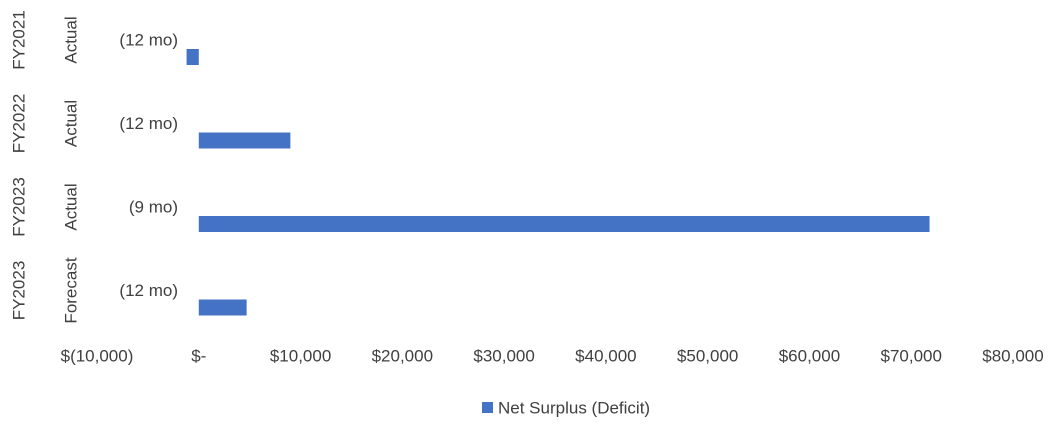 The height and width of the screenshot is (425, 1056). What do you see at coordinates (605, 355) in the screenshot?
I see `x-tick-label: $40,000` at bounding box center [605, 355].